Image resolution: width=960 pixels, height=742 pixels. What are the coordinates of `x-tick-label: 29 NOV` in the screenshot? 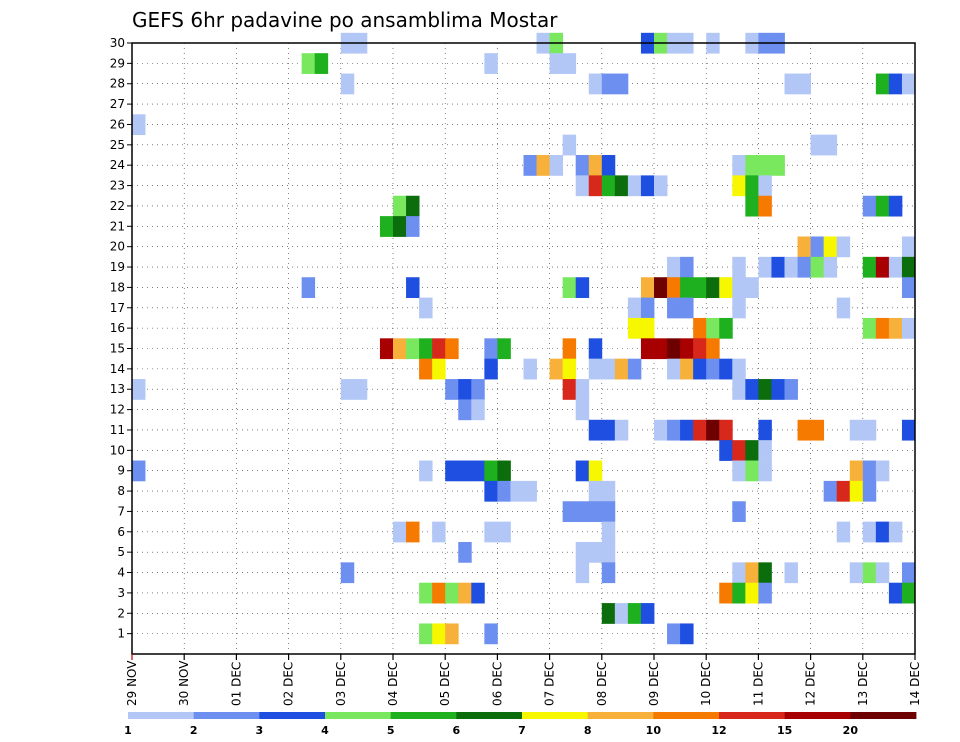 It's located at (132, 683).